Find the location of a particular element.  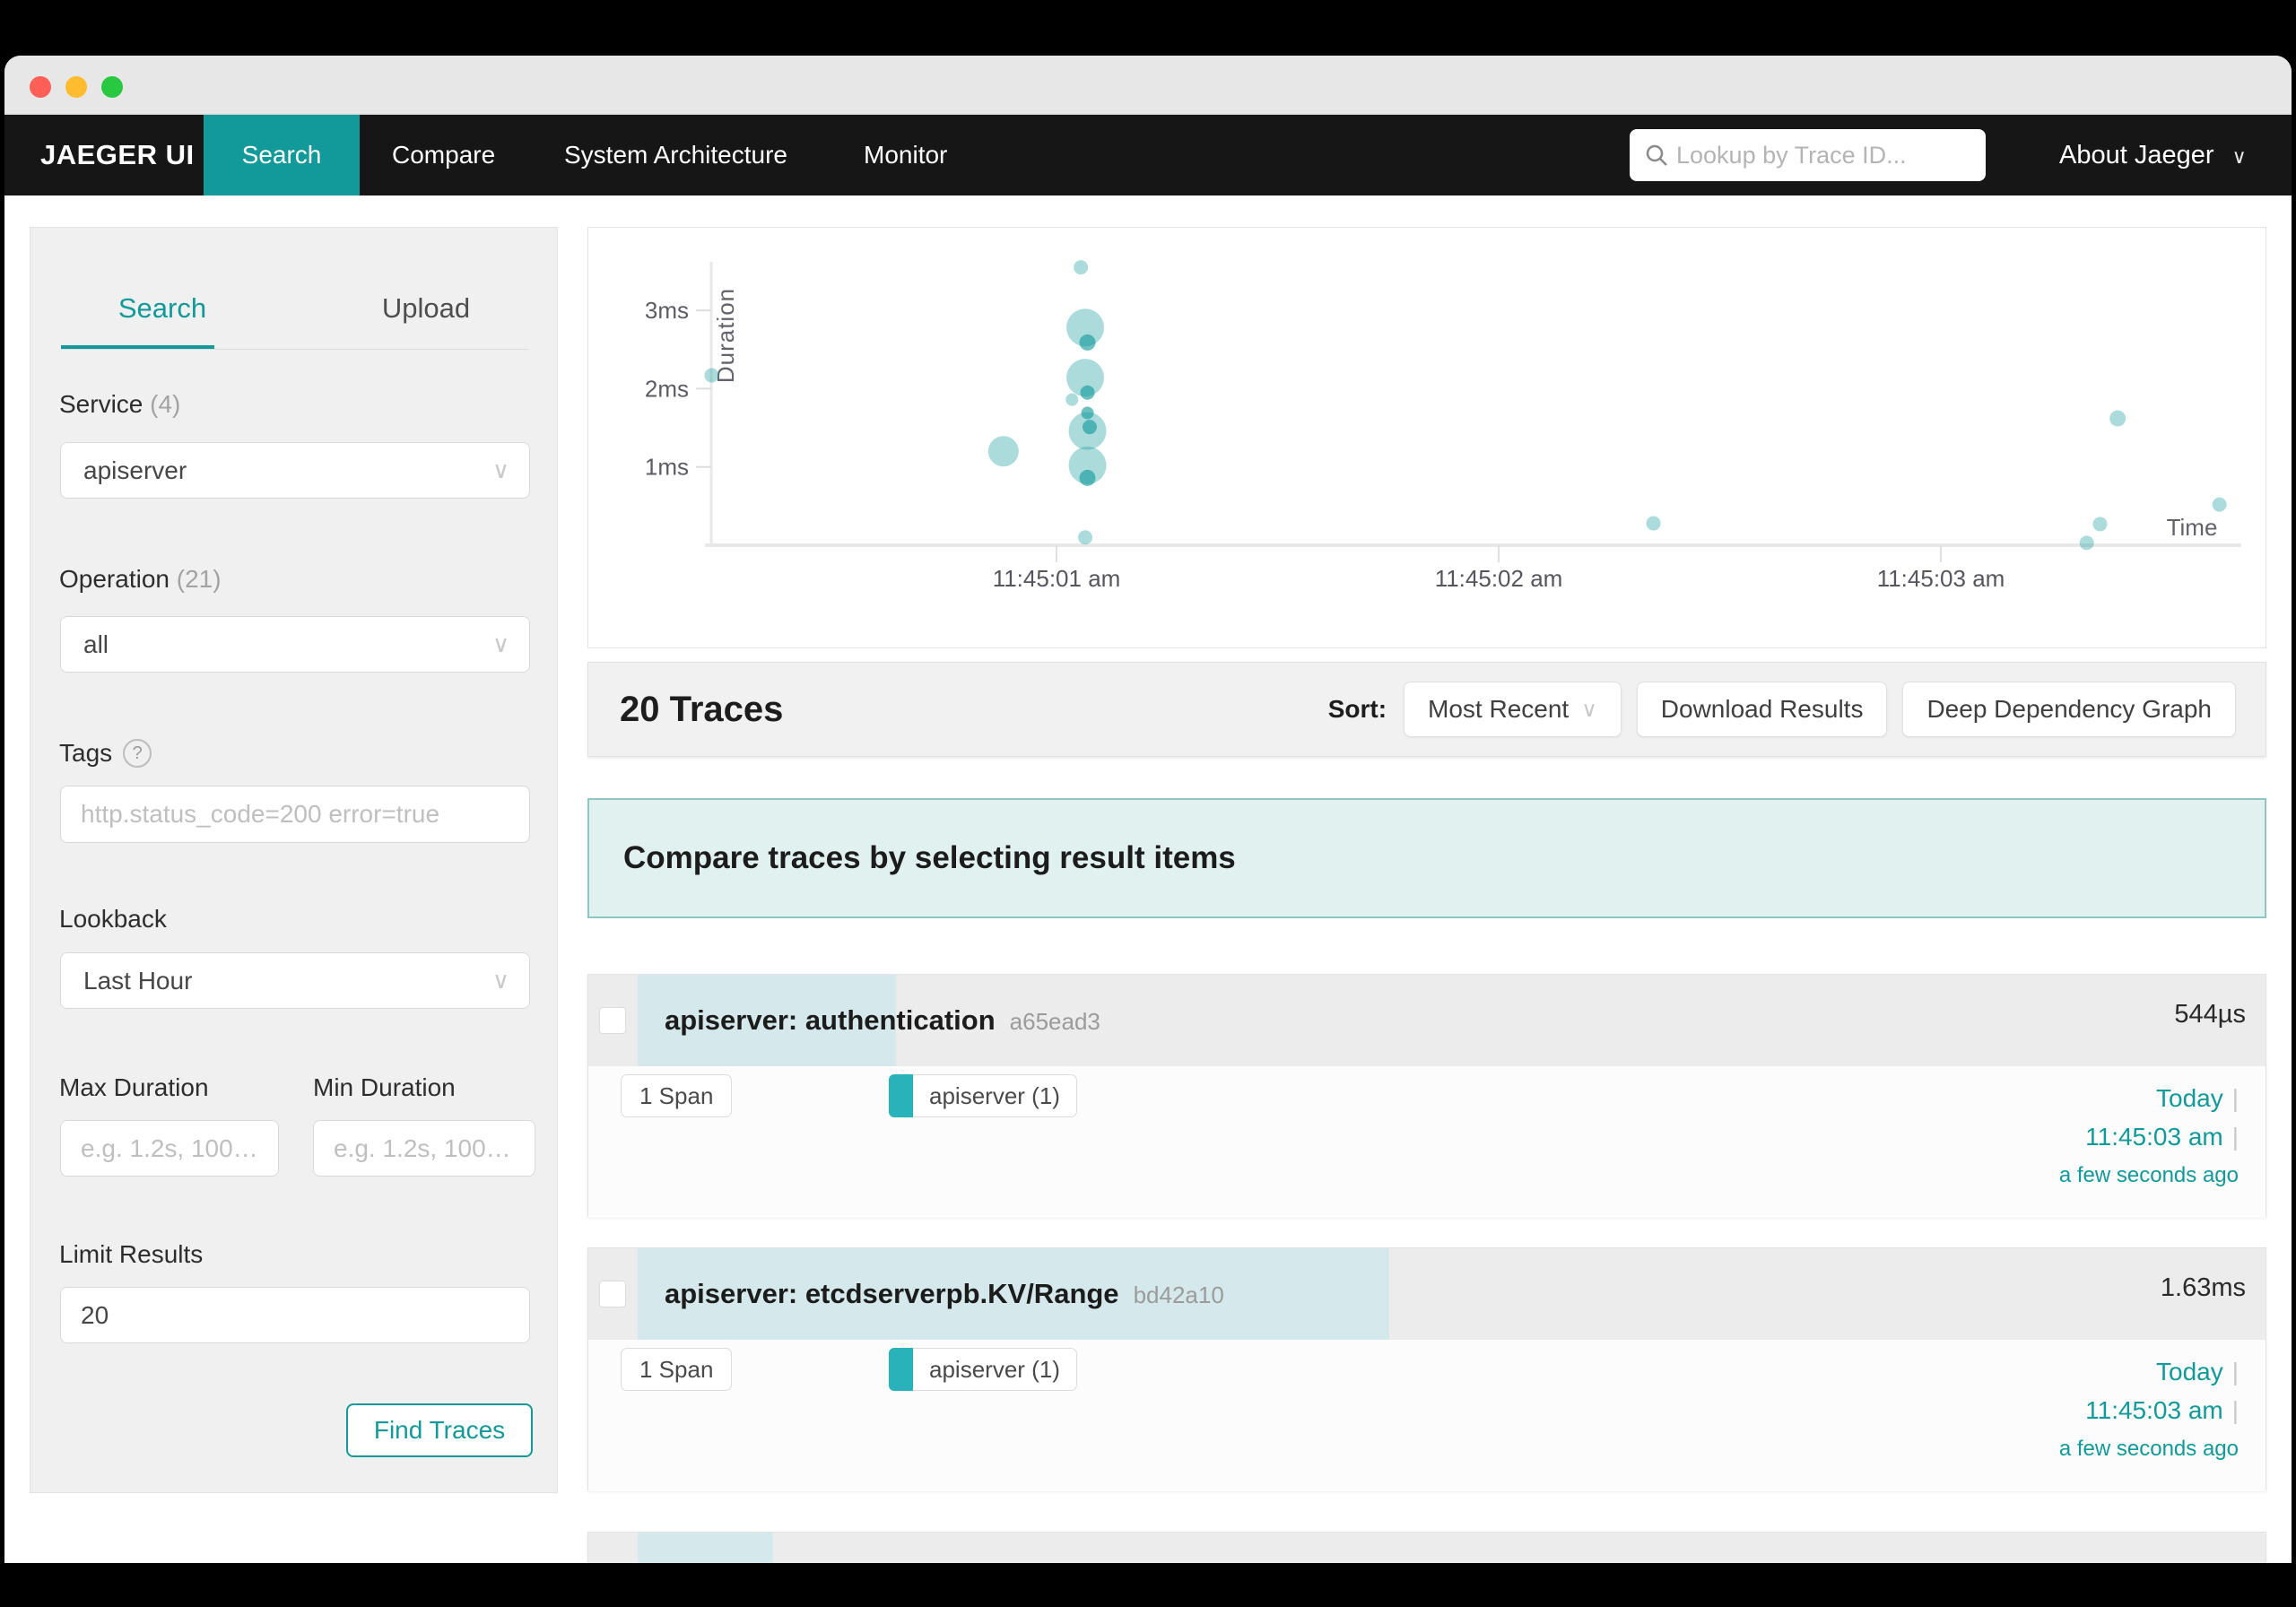

operation-label: Operation (21) is located at coordinates (140, 579).